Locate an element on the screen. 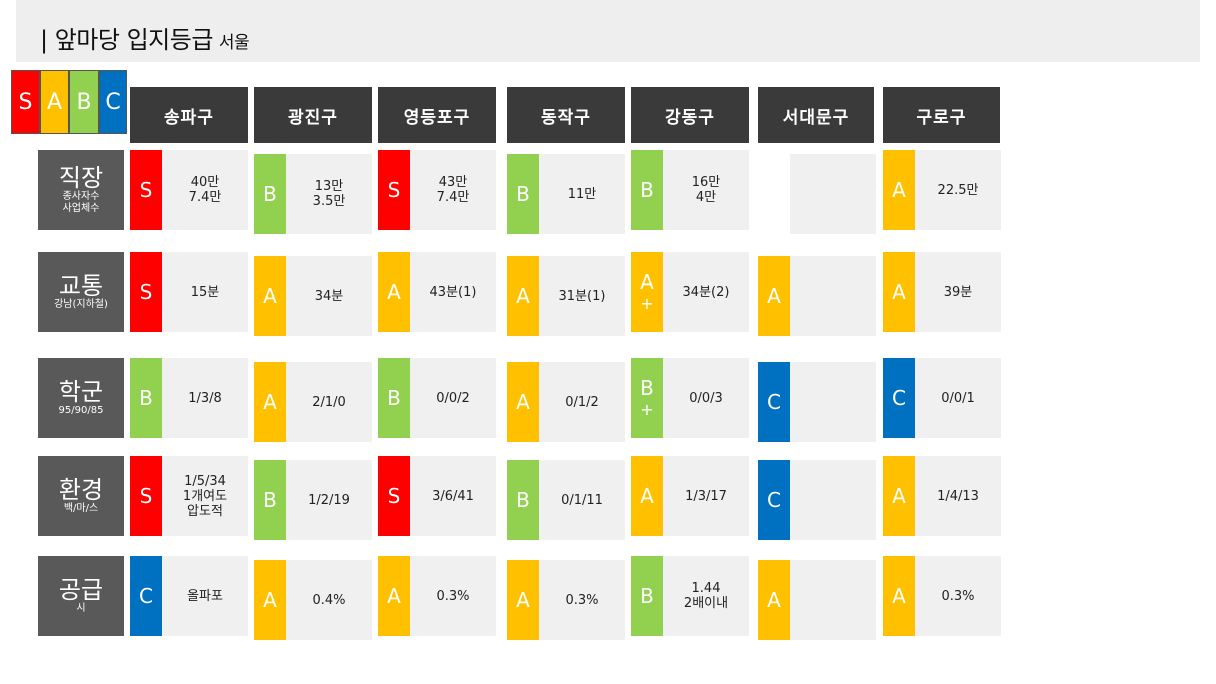  grade-cell-value: 1/3/8 is located at coordinates (205, 398).